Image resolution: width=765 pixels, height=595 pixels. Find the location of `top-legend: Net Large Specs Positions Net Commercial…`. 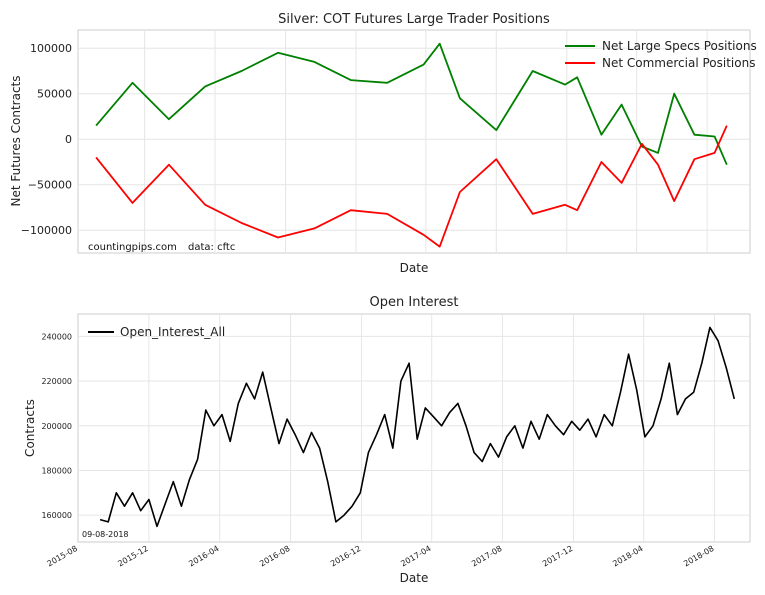

top-legend: Net Large Specs Positions Net Commercial… is located at coordinates (661, 54).